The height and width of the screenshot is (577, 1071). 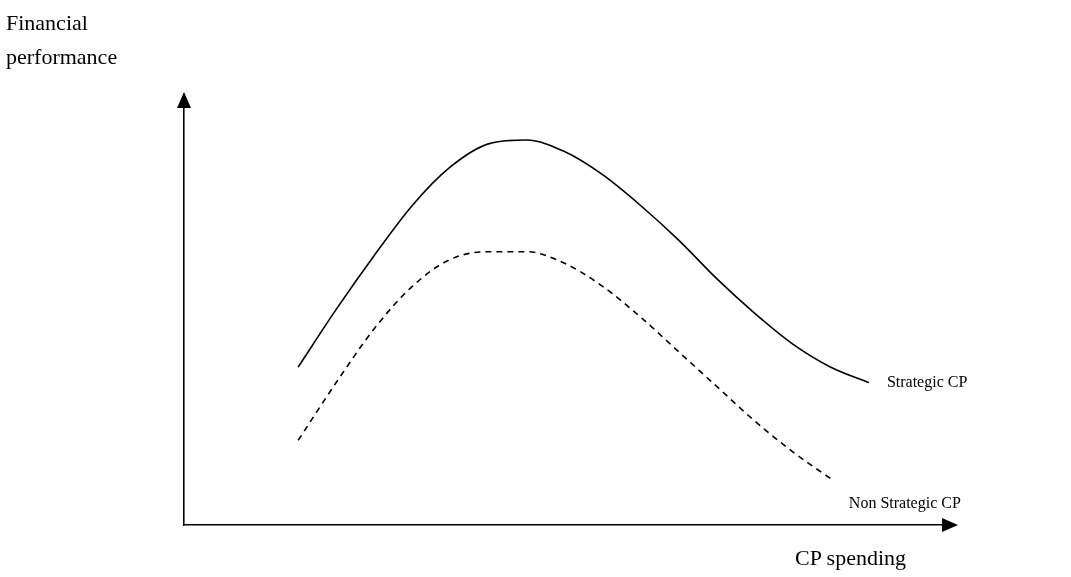 What do you see at coordinates (62, 40) in the screenshot?
I see `y-axis-title: Financial performance` at bounding box center [62, 40].